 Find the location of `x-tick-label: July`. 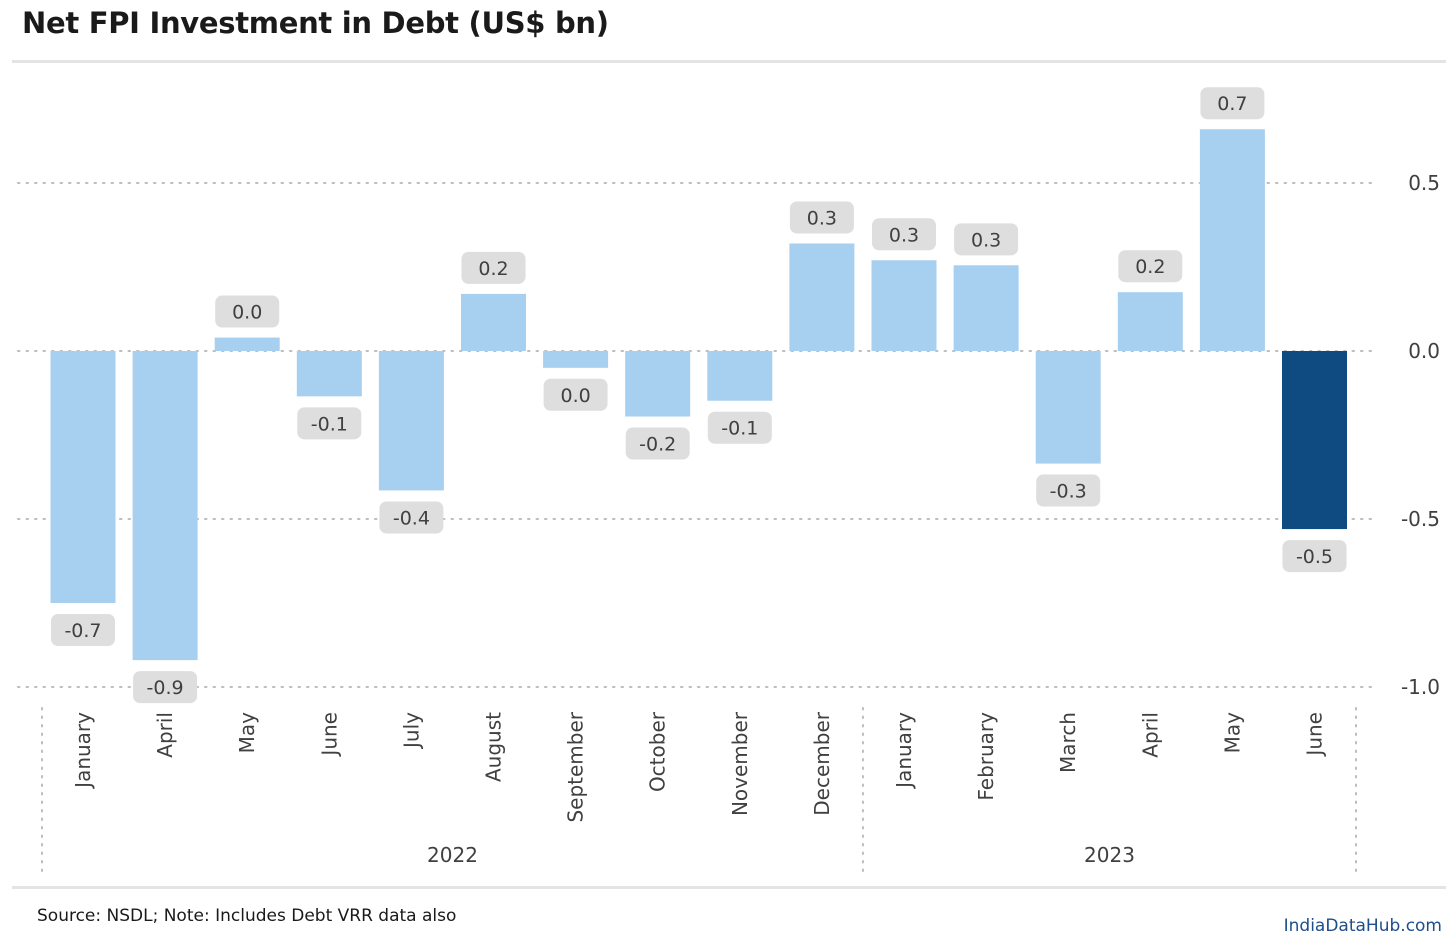

x-tick-label: July is located at coordinates (411, 731).